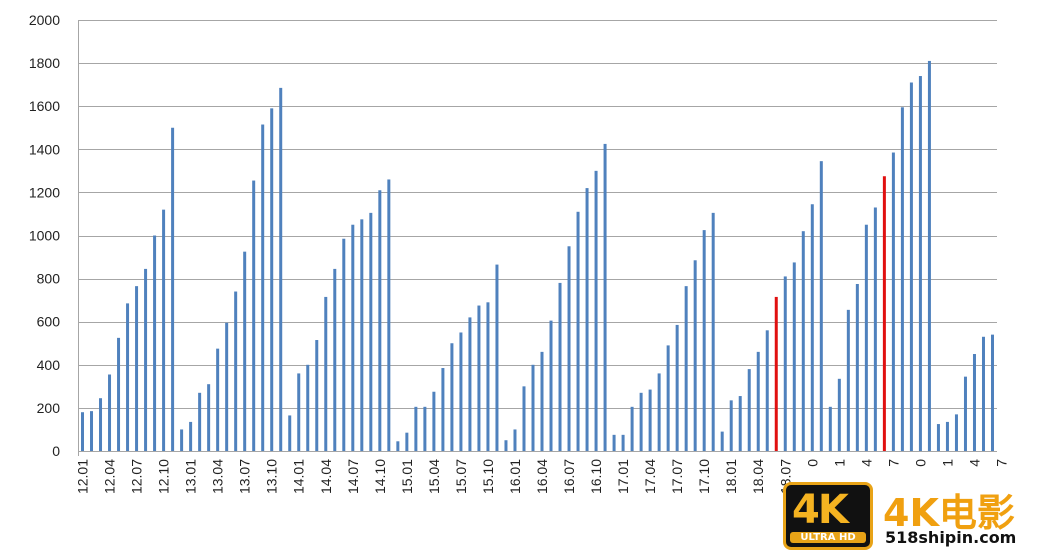 This screenshot has width=1045, height=554. What do you see at coordinates (326, 476) in the screenshot?
I see `x-tick-label: 14.04` at bounding box center [326, 476].